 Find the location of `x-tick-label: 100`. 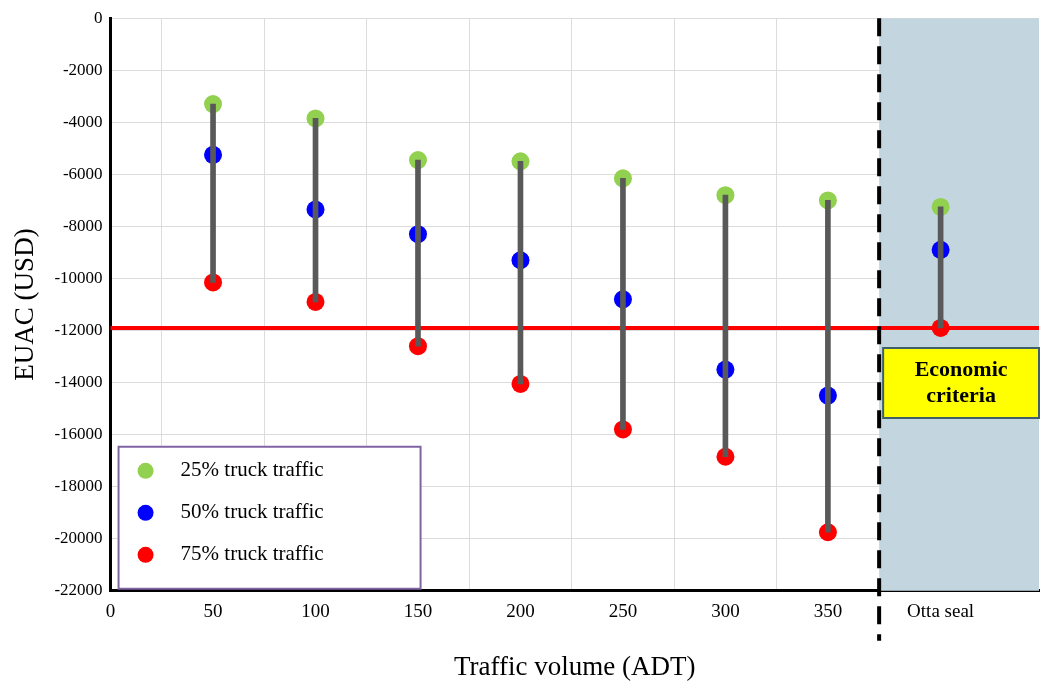

x-tick-label: 100 is located at coordinates (315, 611).